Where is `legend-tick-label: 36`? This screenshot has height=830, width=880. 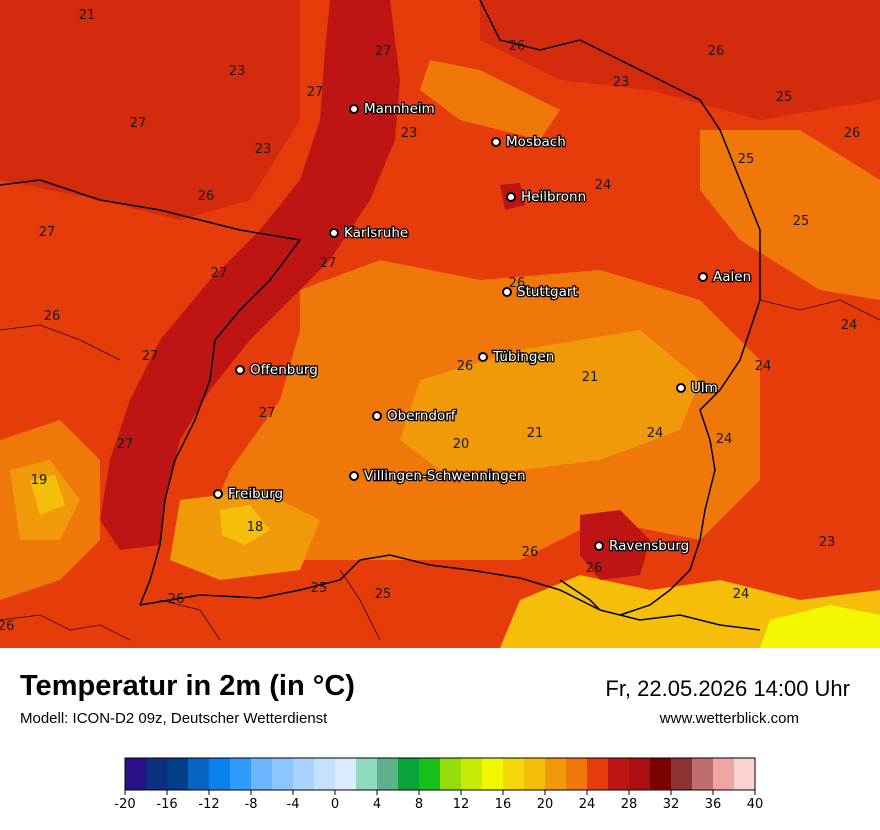 legend-tick-label: 36 is located at coordinates (713, 804).